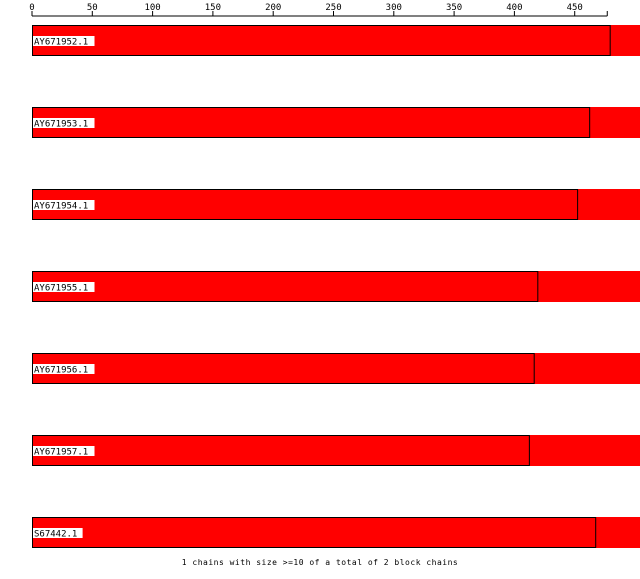  What do you see at coordinates (514, 8) in the screenshot?
I see `x-tick-label-400: 400` at bounding box center [514, 8].